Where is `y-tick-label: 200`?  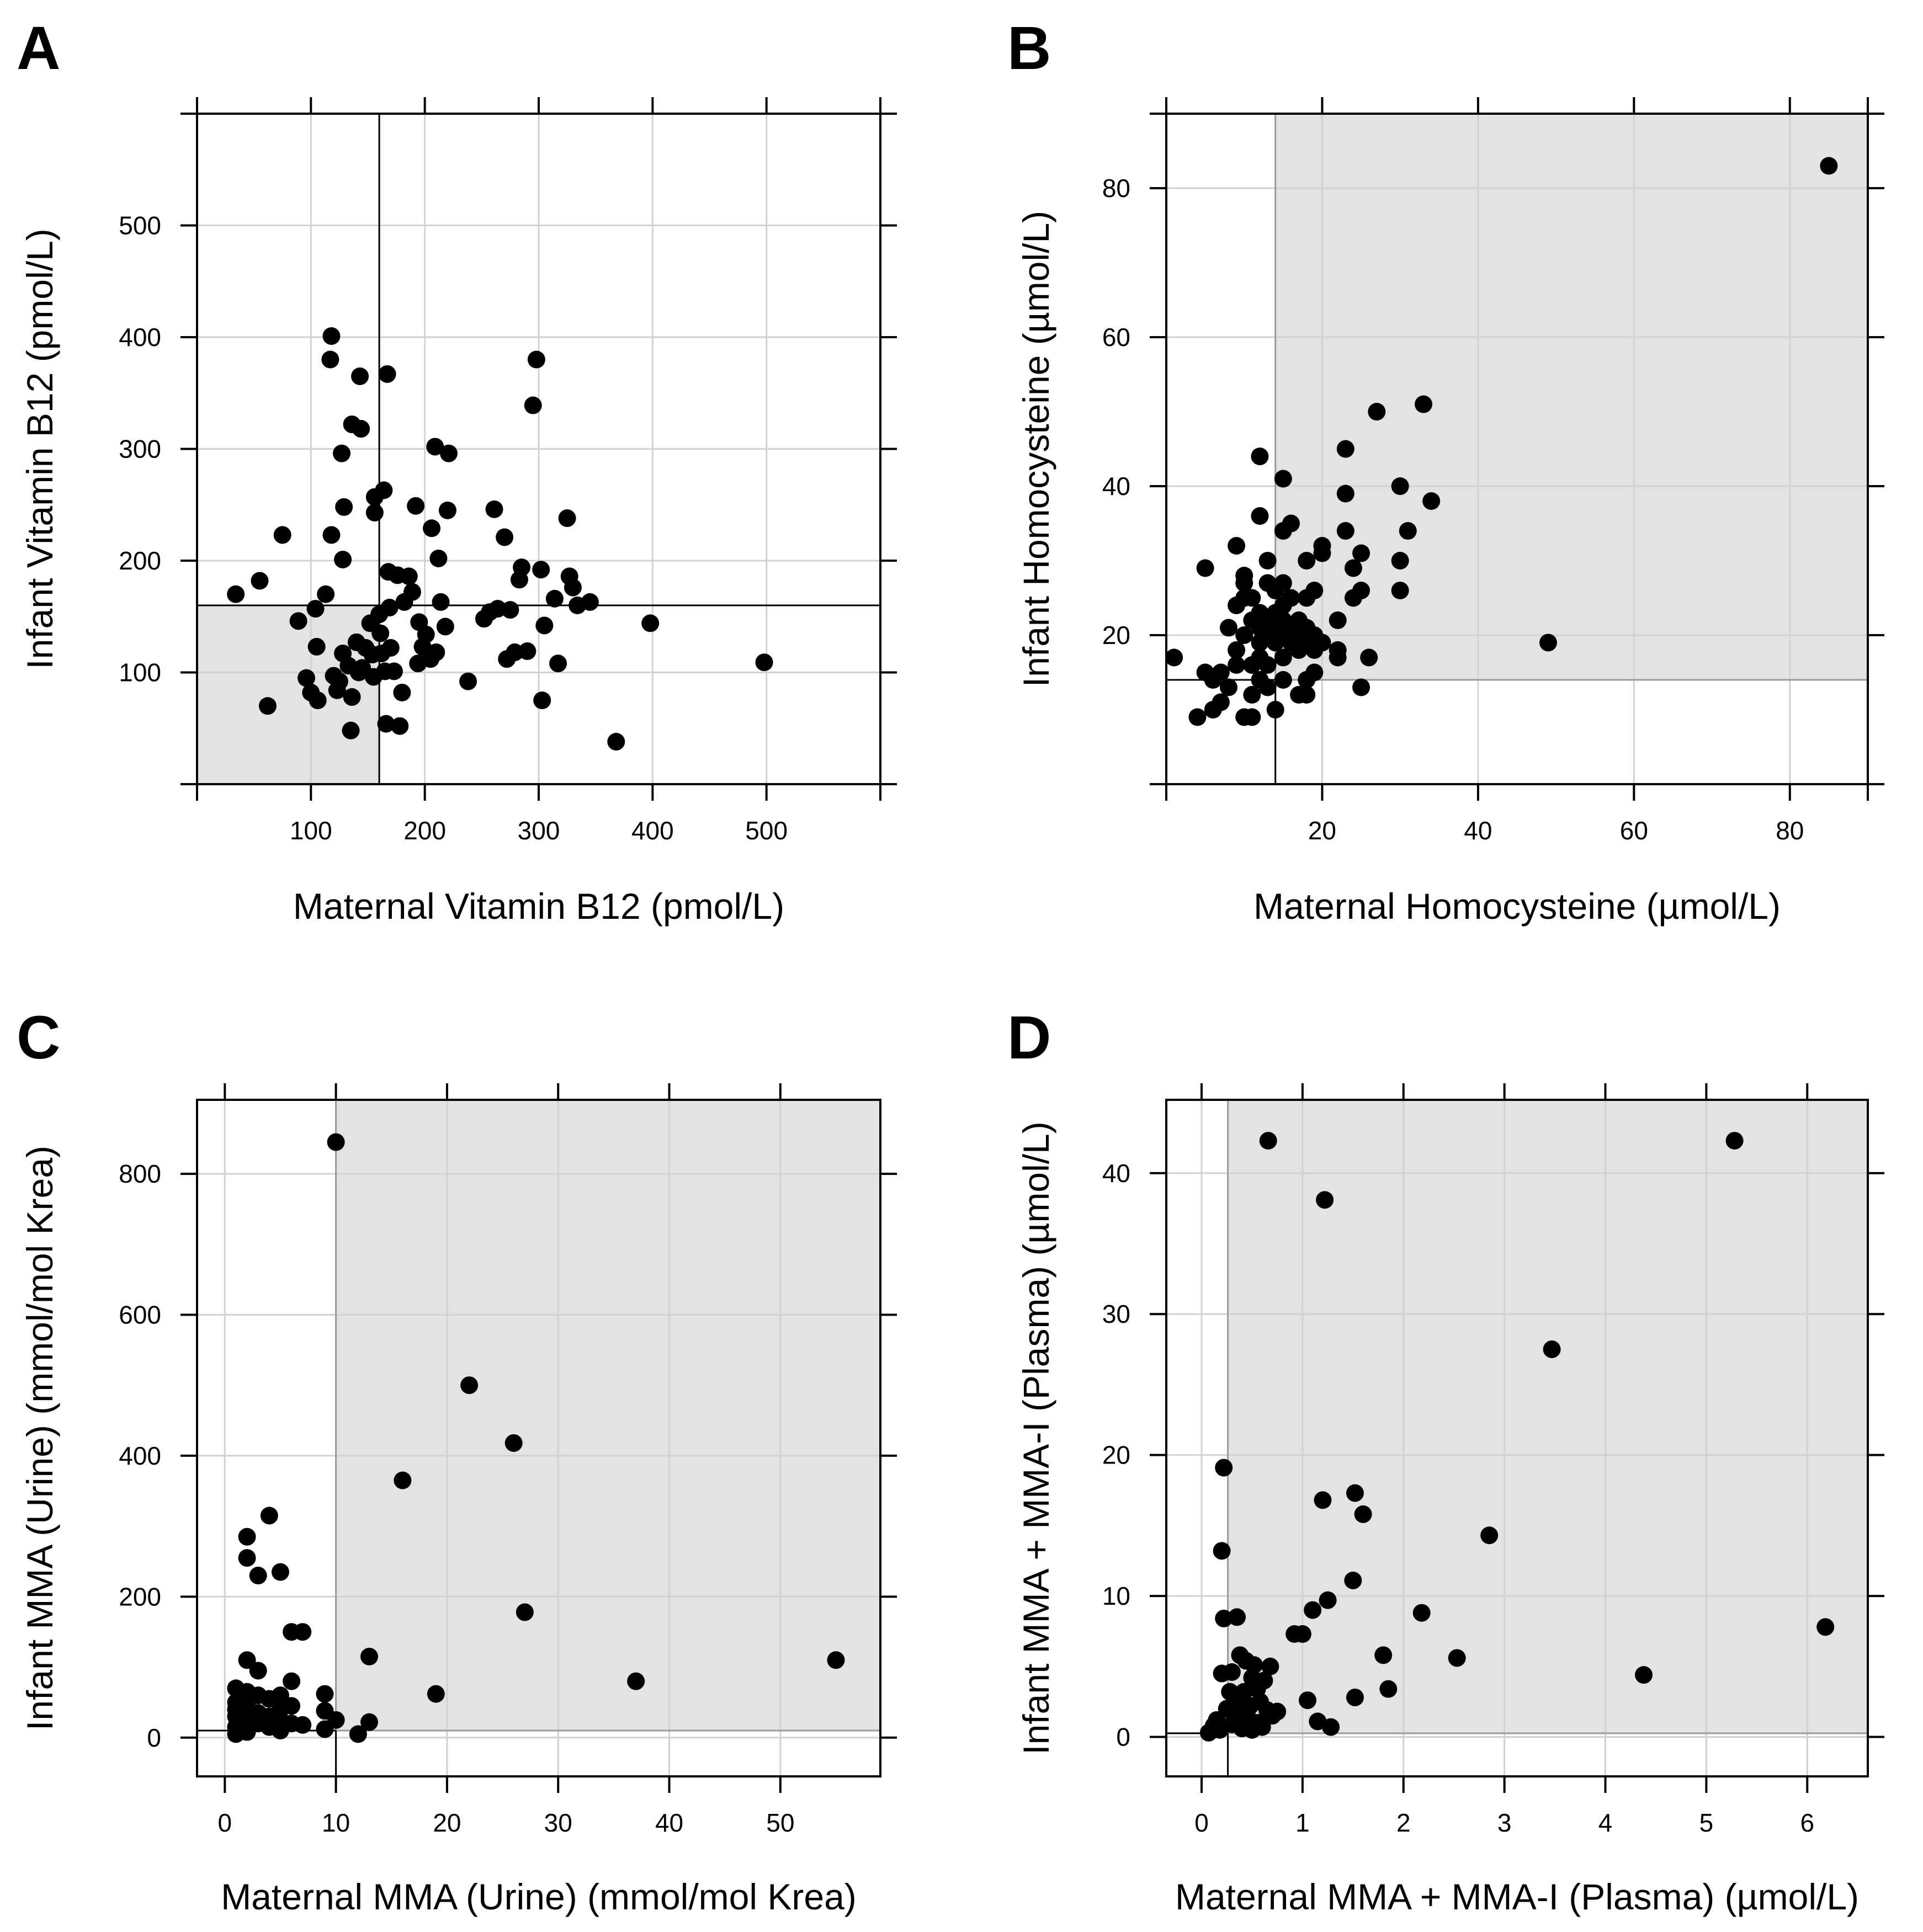
y-tick-label: 200 is located at coordinates (140, 1596).